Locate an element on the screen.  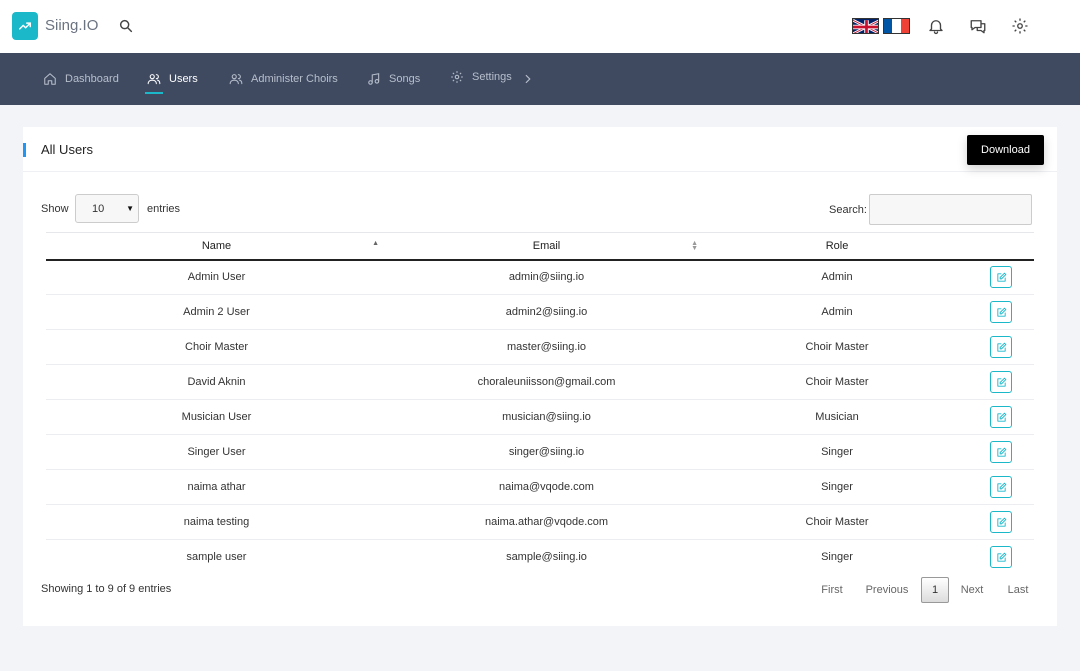
cell-email: musician@siing.io is located at coordinates (546, 417).